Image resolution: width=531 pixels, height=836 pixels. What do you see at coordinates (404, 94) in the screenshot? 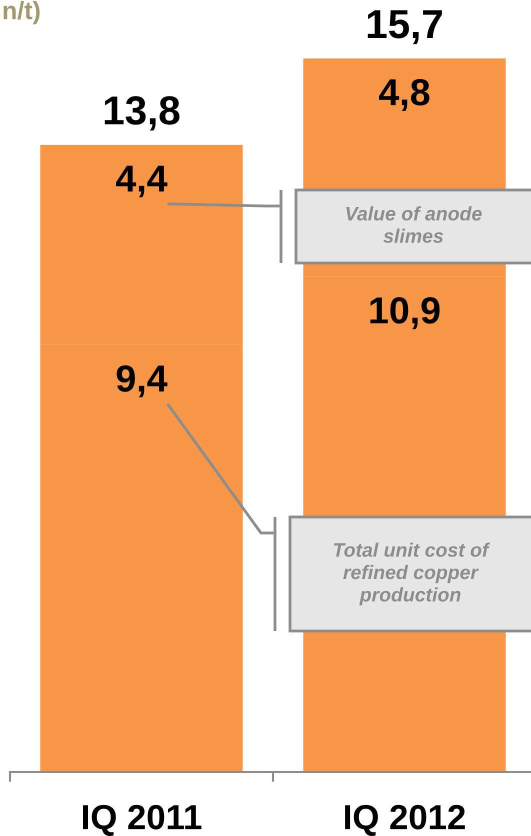
I see `data-label: 4,8` at bounding box center [404, 94].